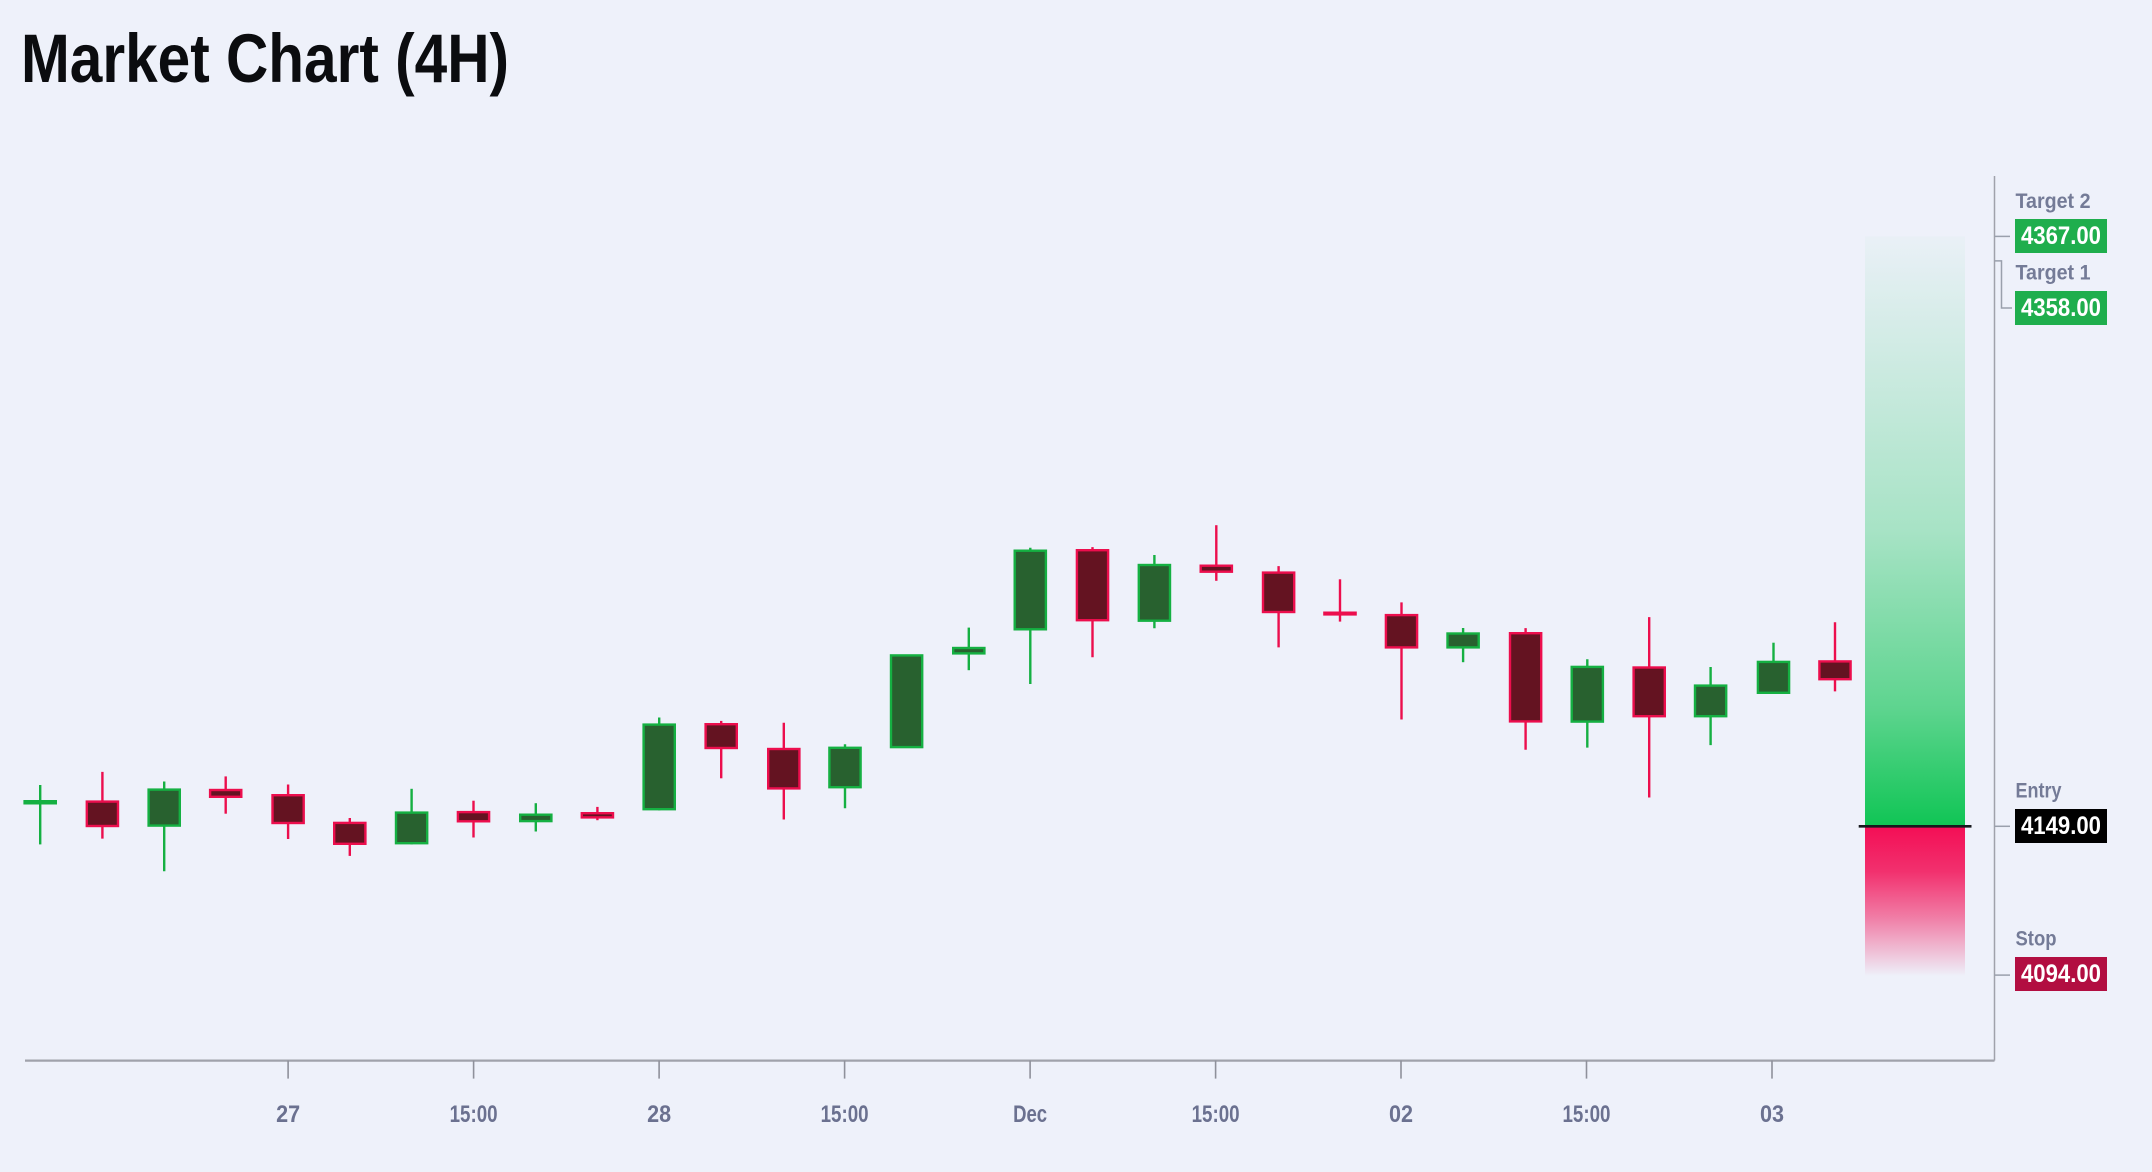  What do you see at coordinates (2061, 236) in the screenshot?
I see `svg-text: 4367.00` at bounding box center [2061, 236].